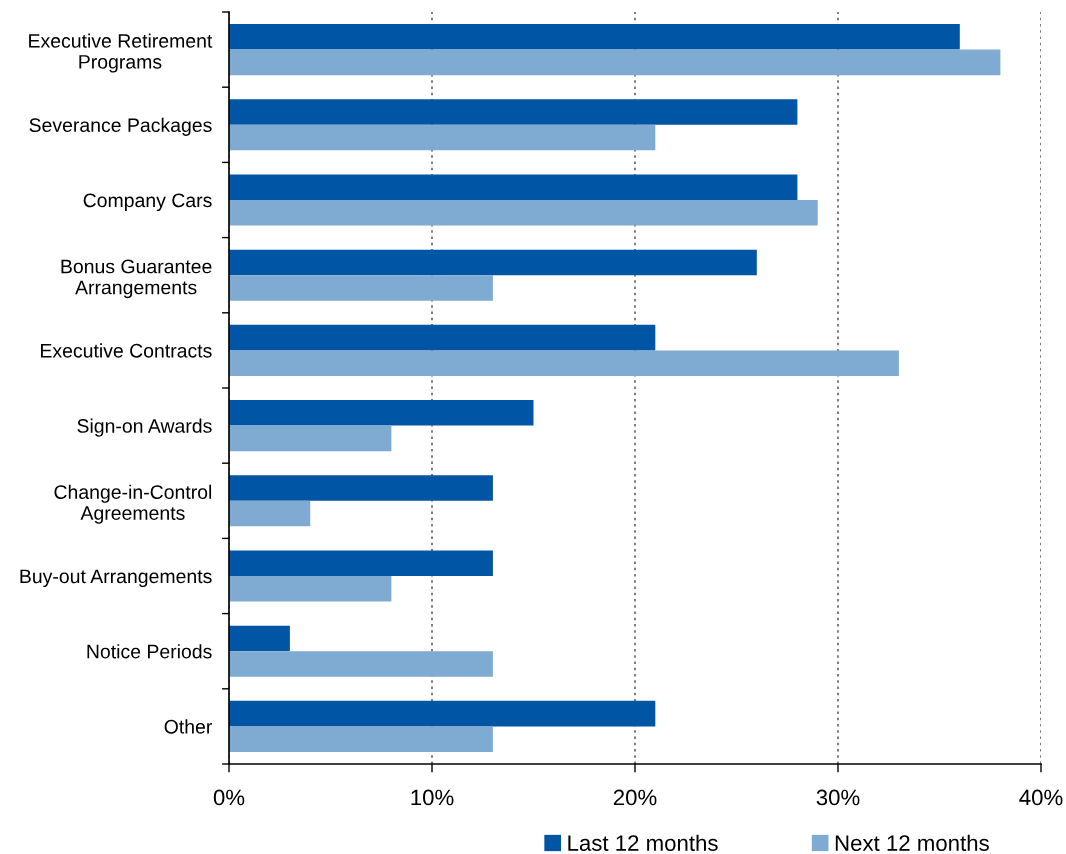  What do you see at coordinates (120, 126) in the screenshot?
I see `y-tick-label: Severance Packages` at bounding box center [120, 126].